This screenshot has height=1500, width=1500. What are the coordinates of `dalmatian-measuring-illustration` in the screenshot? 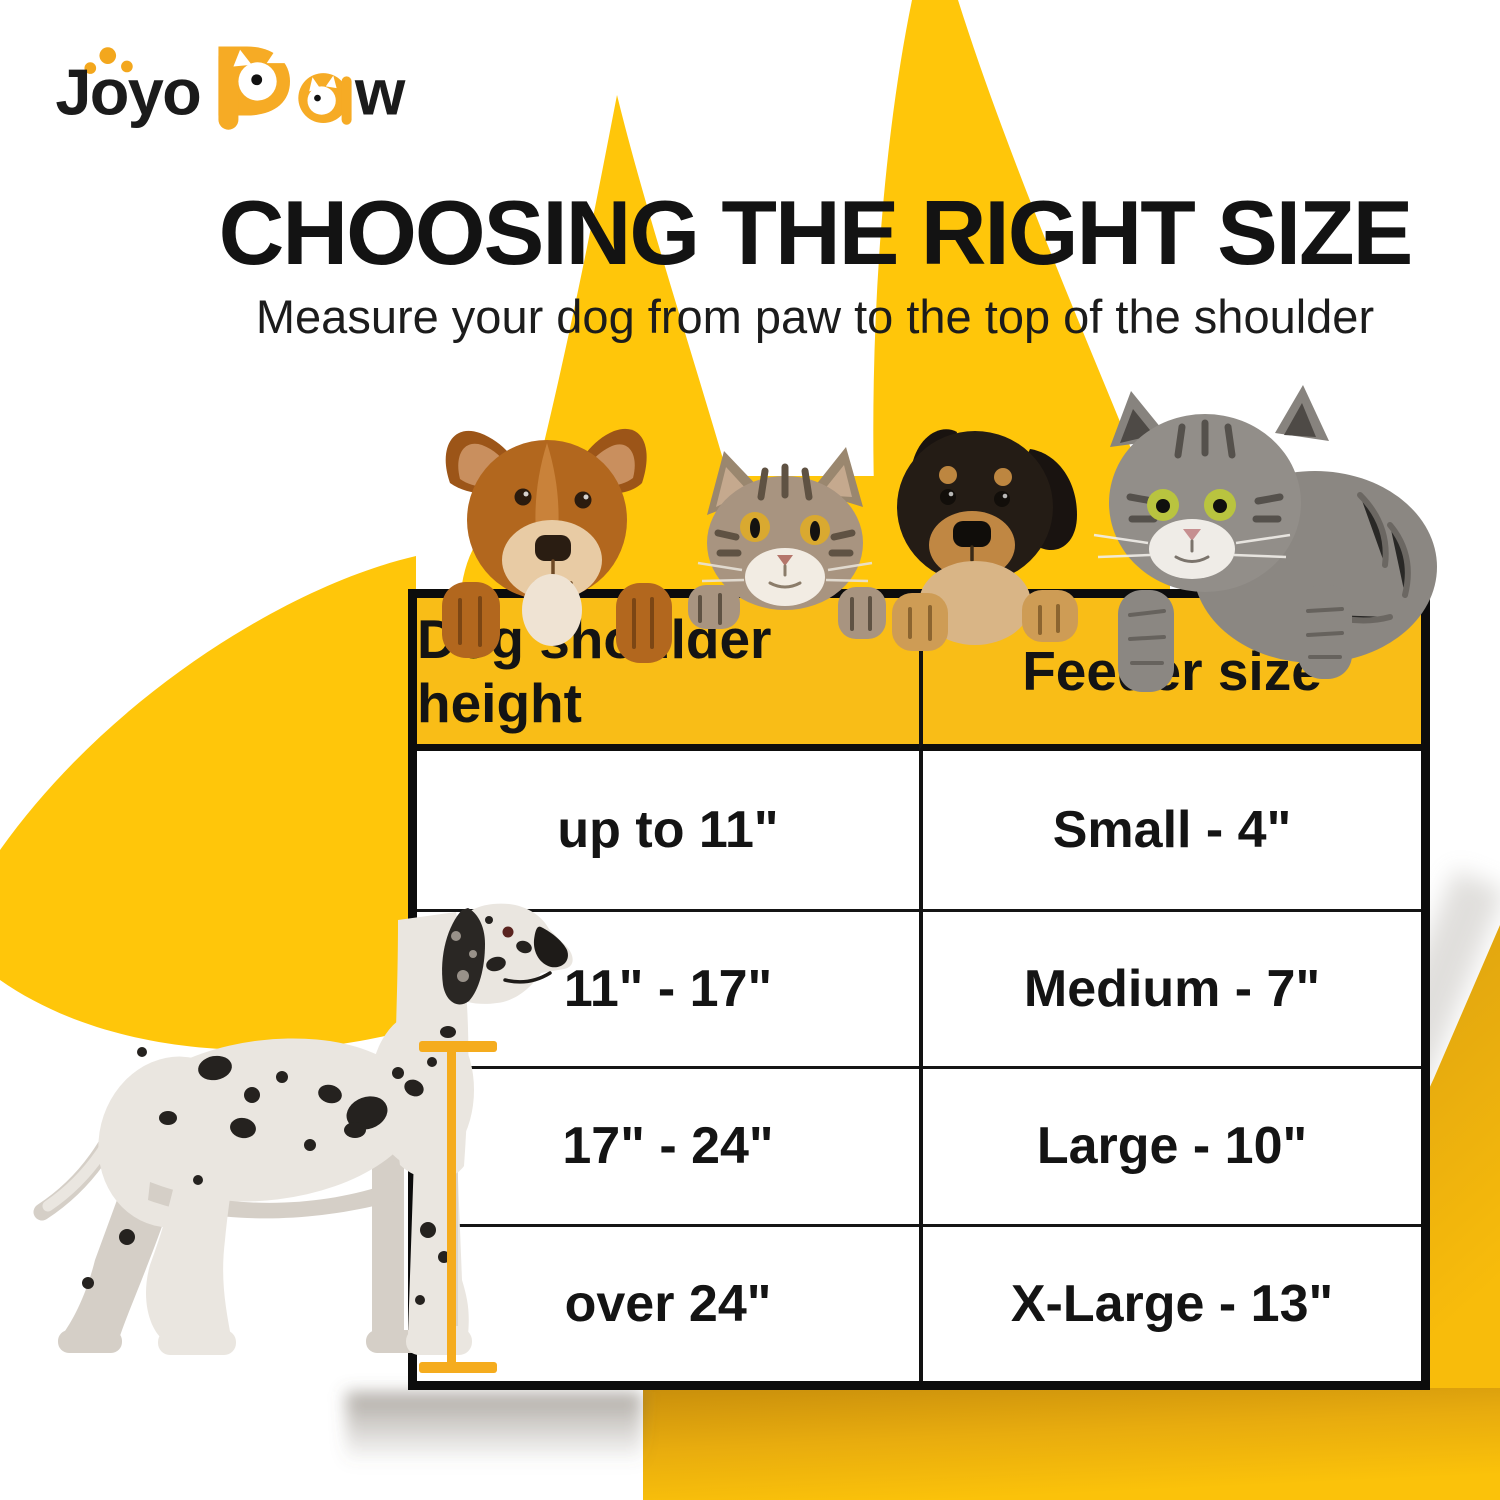 It's located at (303, 1129).